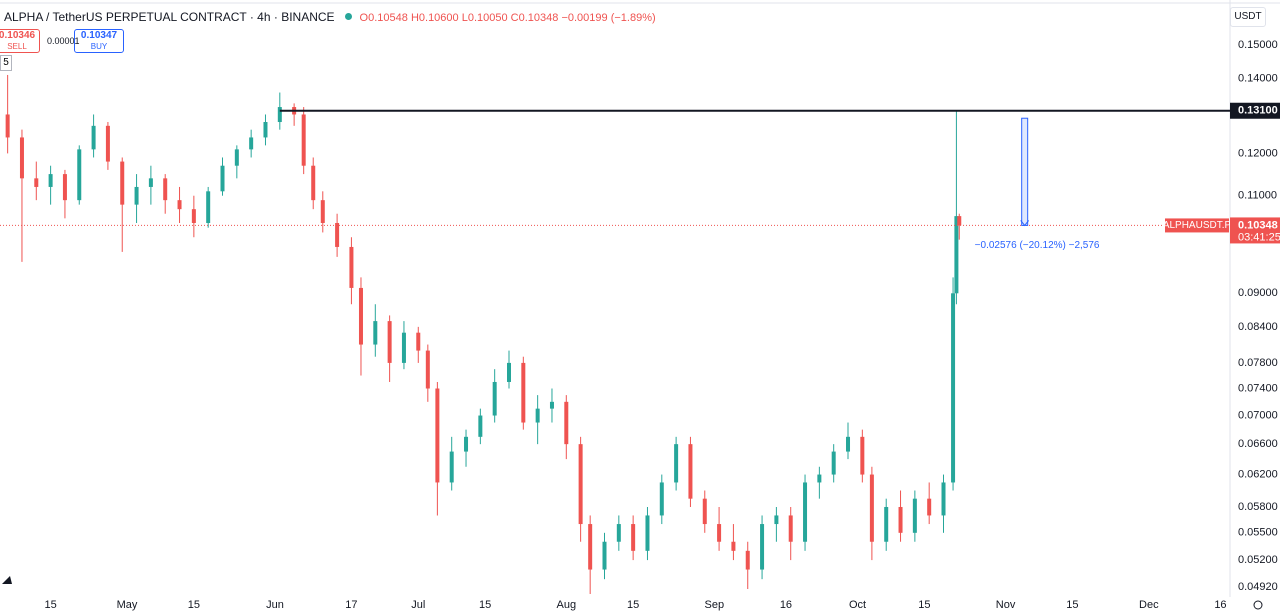 The image size is (1280, 613). I want to click on sell-price: 0.10346, so click(18, 35).